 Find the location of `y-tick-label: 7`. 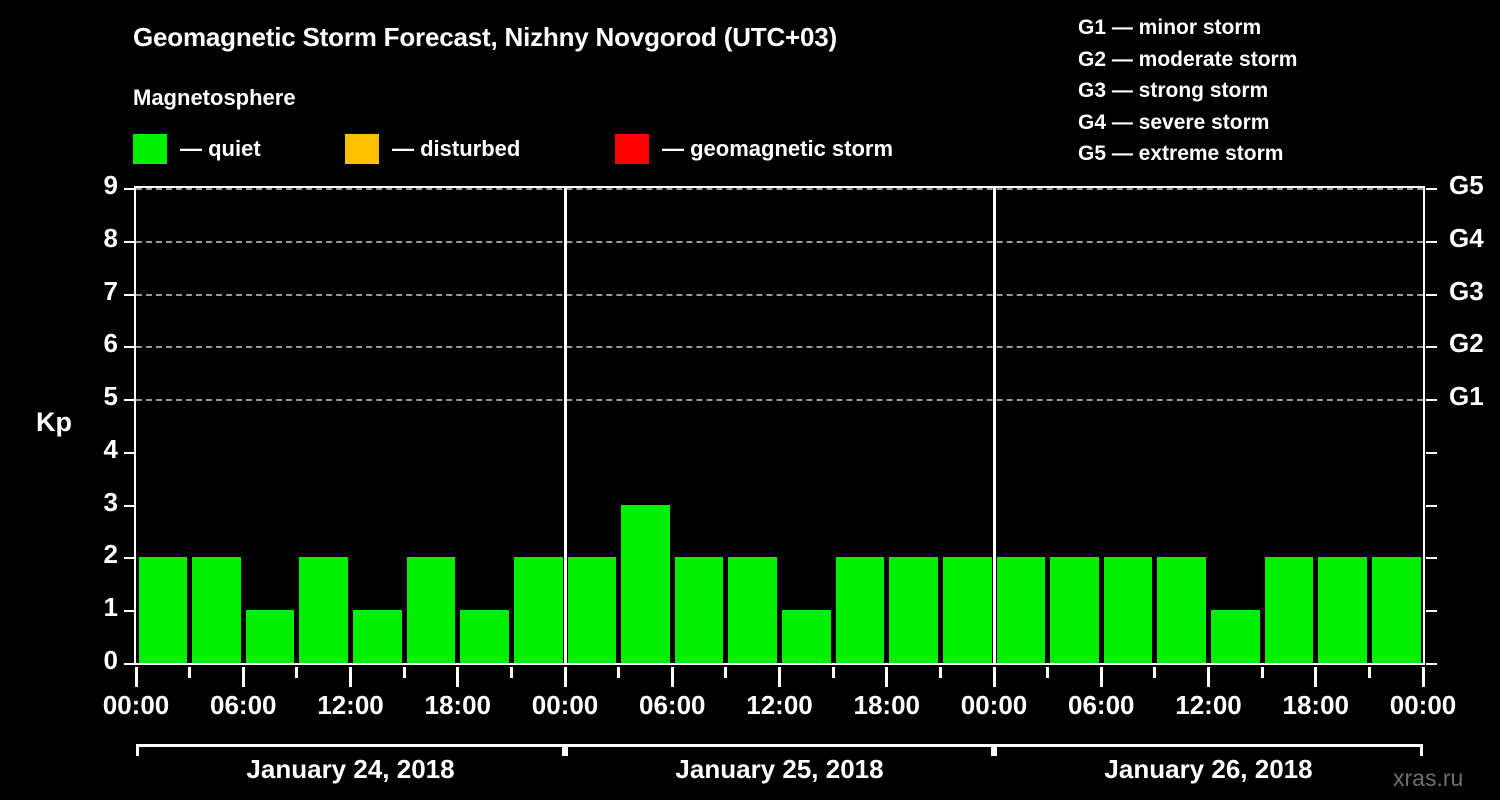

y-tick-label: 7 is located at coordinates (110, 290).